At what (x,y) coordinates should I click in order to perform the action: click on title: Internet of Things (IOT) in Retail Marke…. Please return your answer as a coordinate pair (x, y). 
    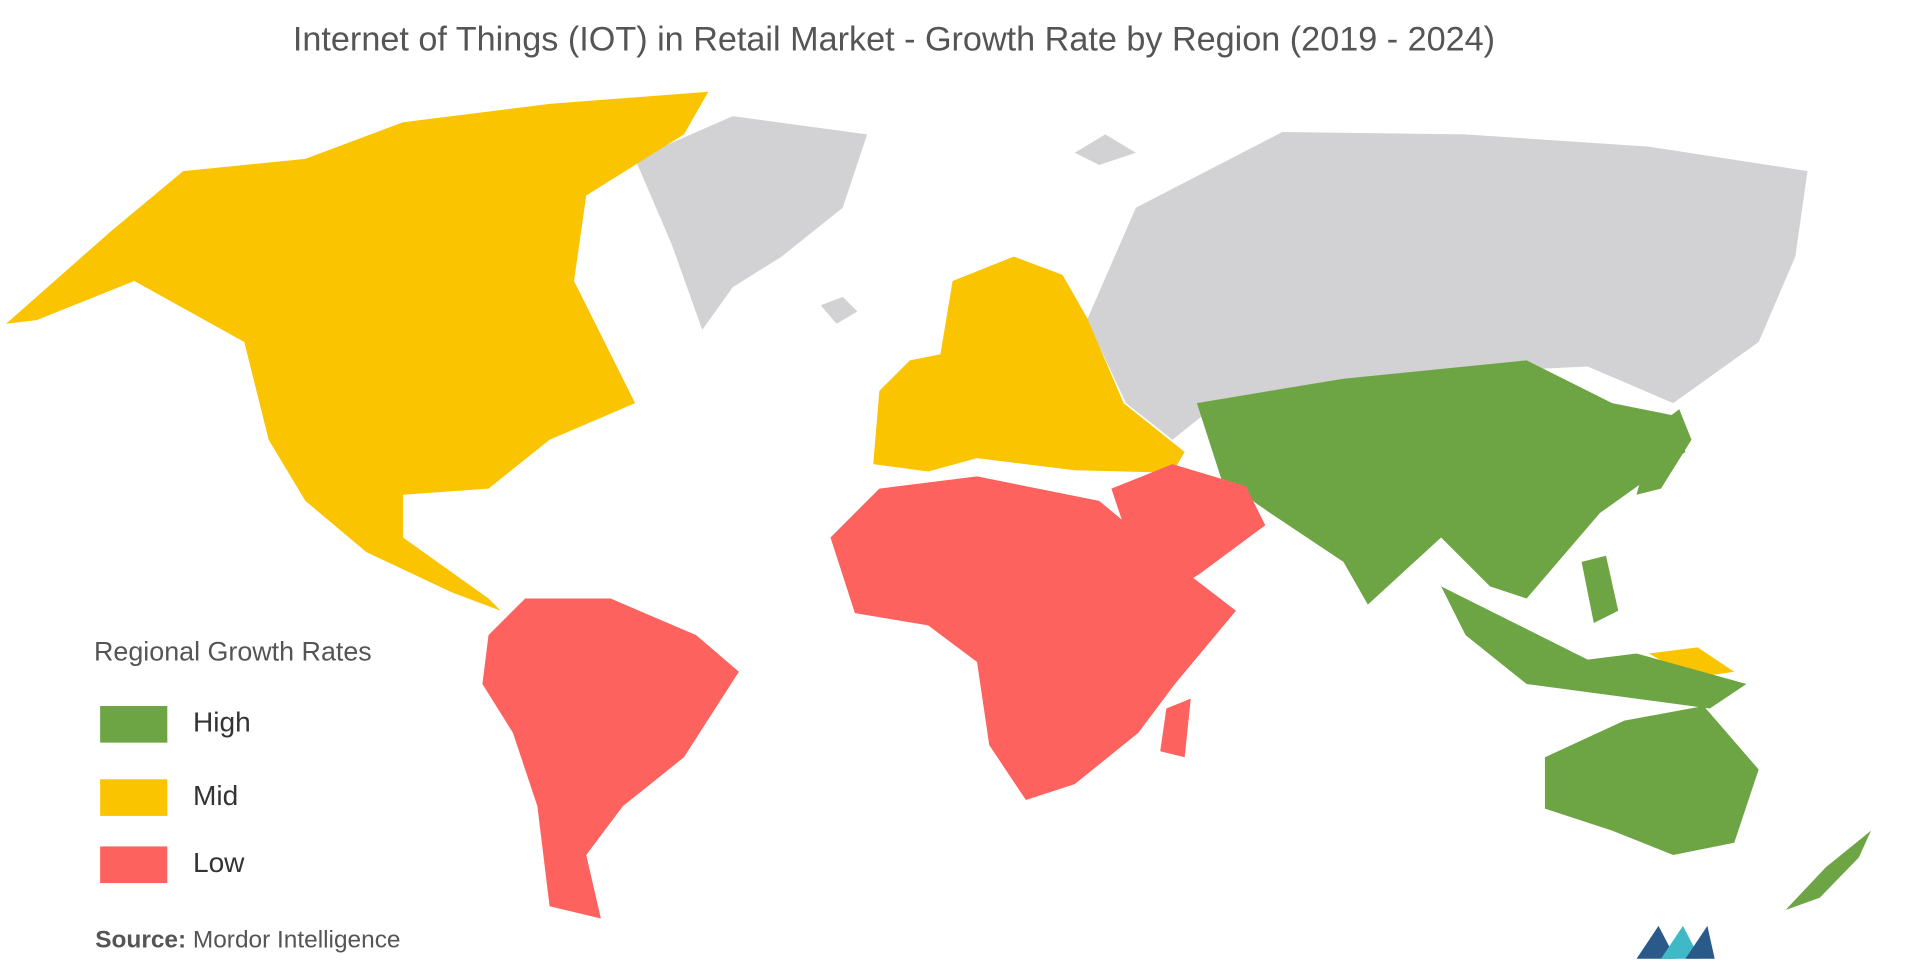
    Looking at the image, I should click on (894, 40).